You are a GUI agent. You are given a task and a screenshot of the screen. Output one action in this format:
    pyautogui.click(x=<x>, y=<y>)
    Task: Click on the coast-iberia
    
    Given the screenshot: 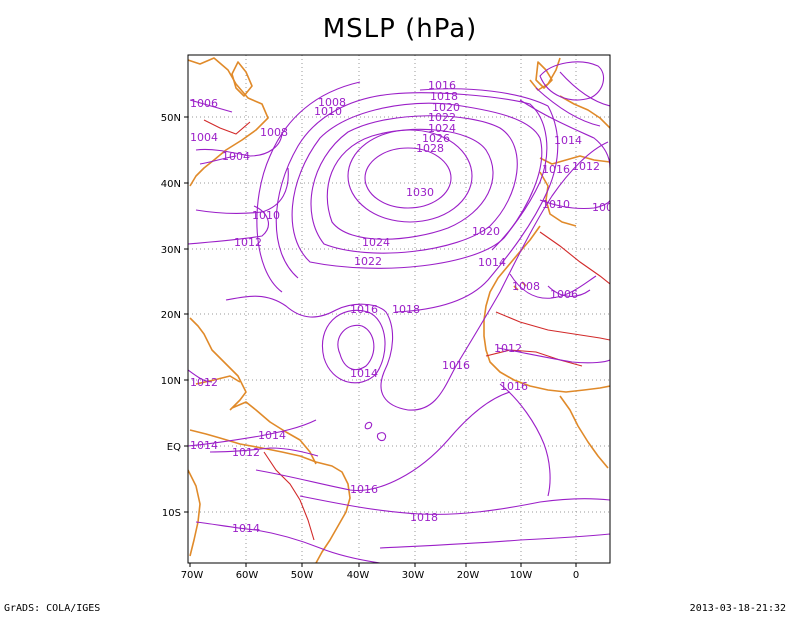 What is the action you would take?
    pyautogui.click(x=558, y=199)
    